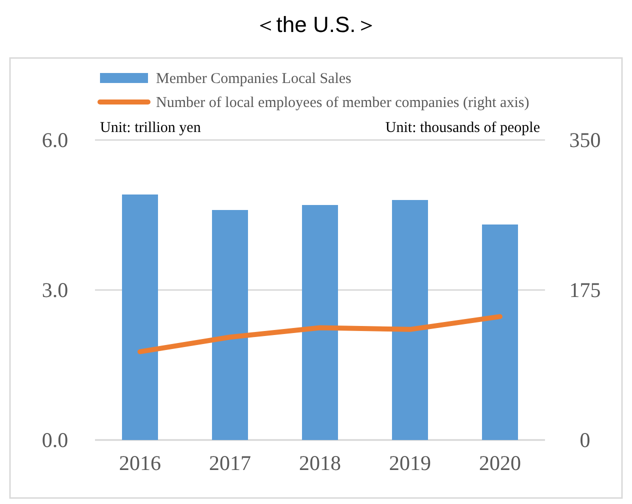 This screenshot has height=504, width=632. I want to click on x-tick-label: 2016, so click(140, 463).